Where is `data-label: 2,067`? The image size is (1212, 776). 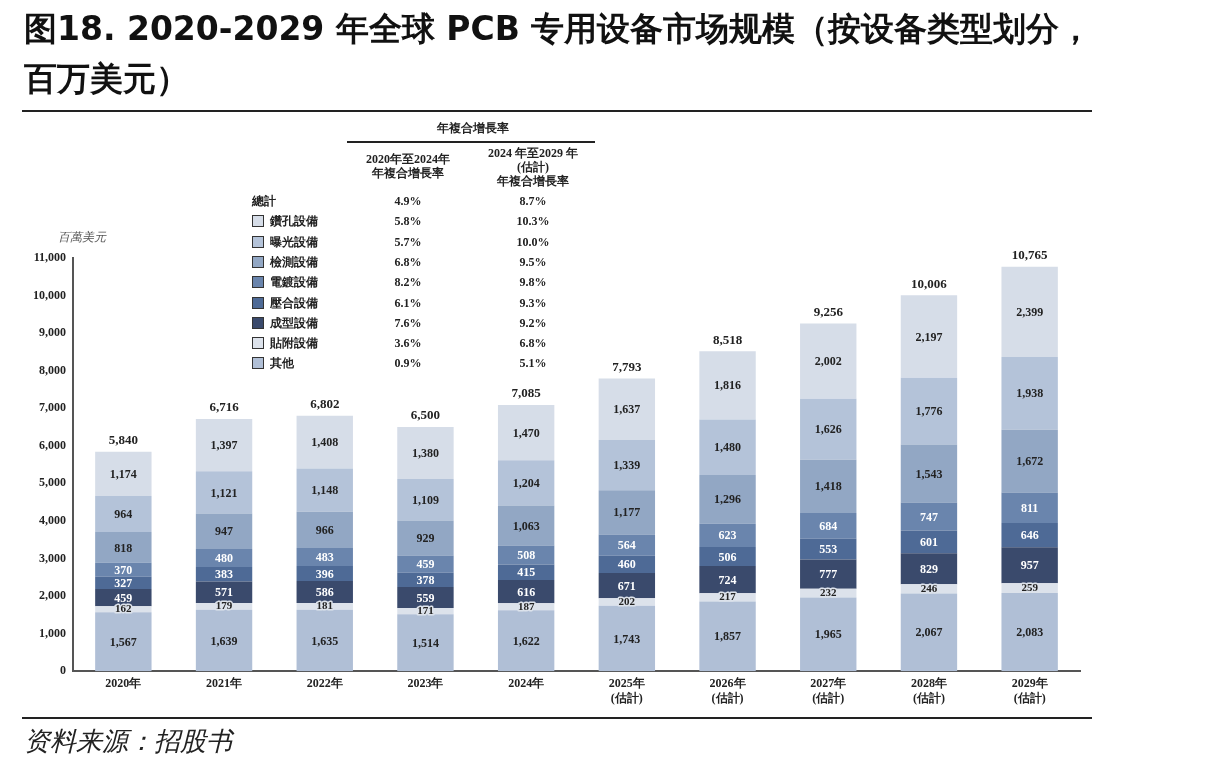 data-label: 2,067 is located at coordinates (929, 632).